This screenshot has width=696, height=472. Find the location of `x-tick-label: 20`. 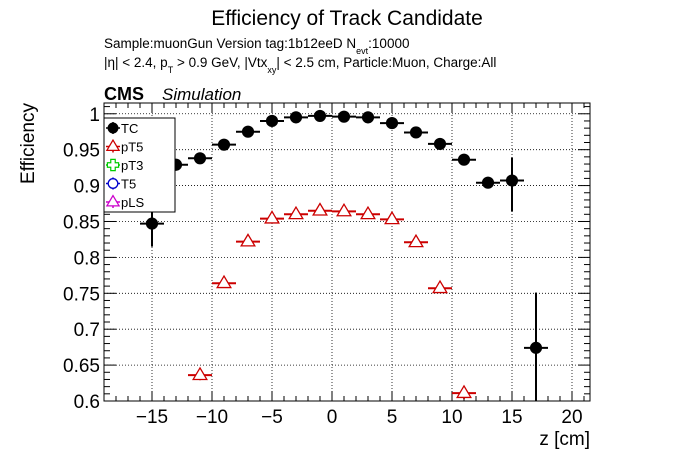

x-tick-label: 20 is located at coordinates (571, 417).